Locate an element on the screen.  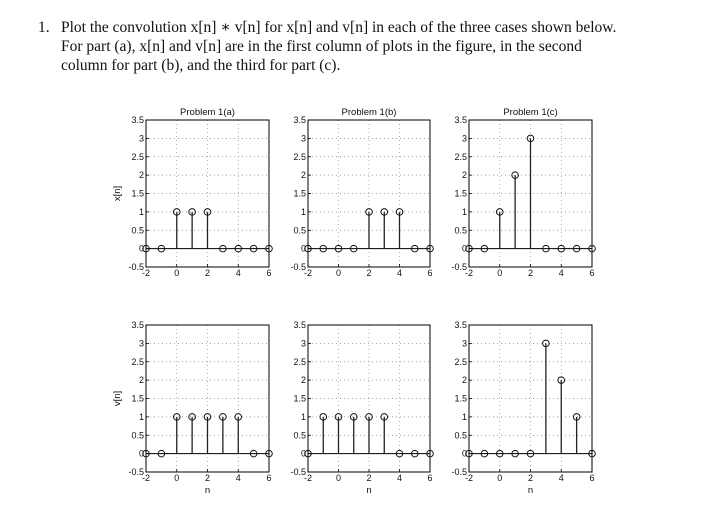
plot-title: Problem 1(c) is located at coordinates (530, 112).